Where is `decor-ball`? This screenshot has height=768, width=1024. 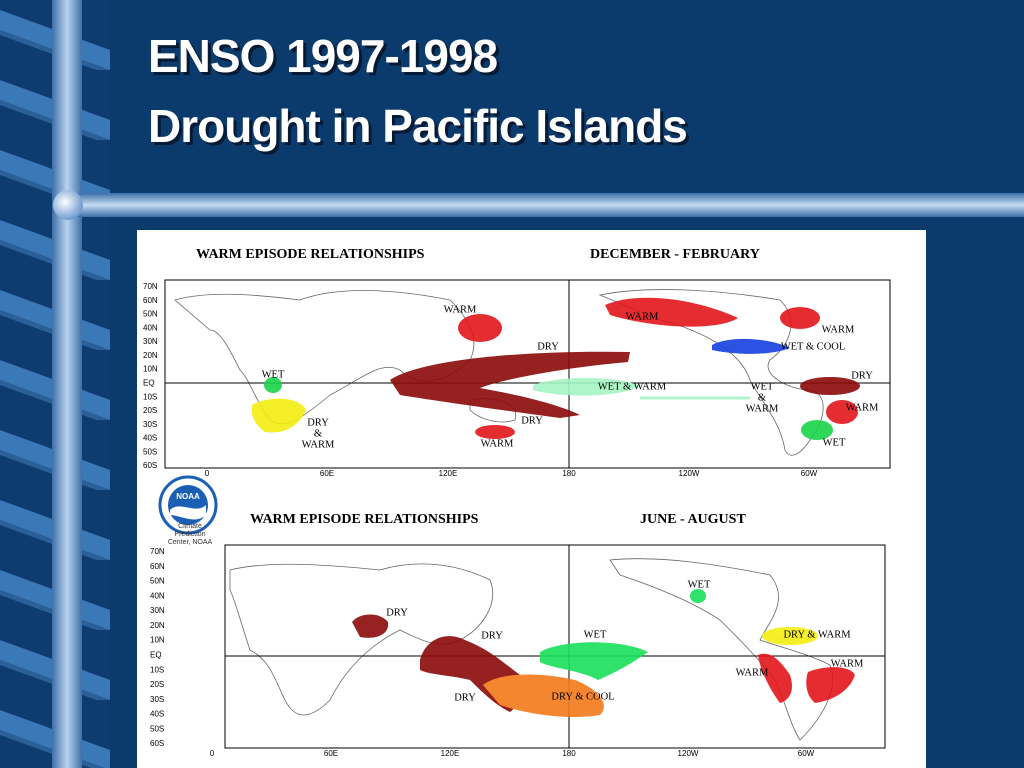
decor-ball is located at coordinates (68, 205).